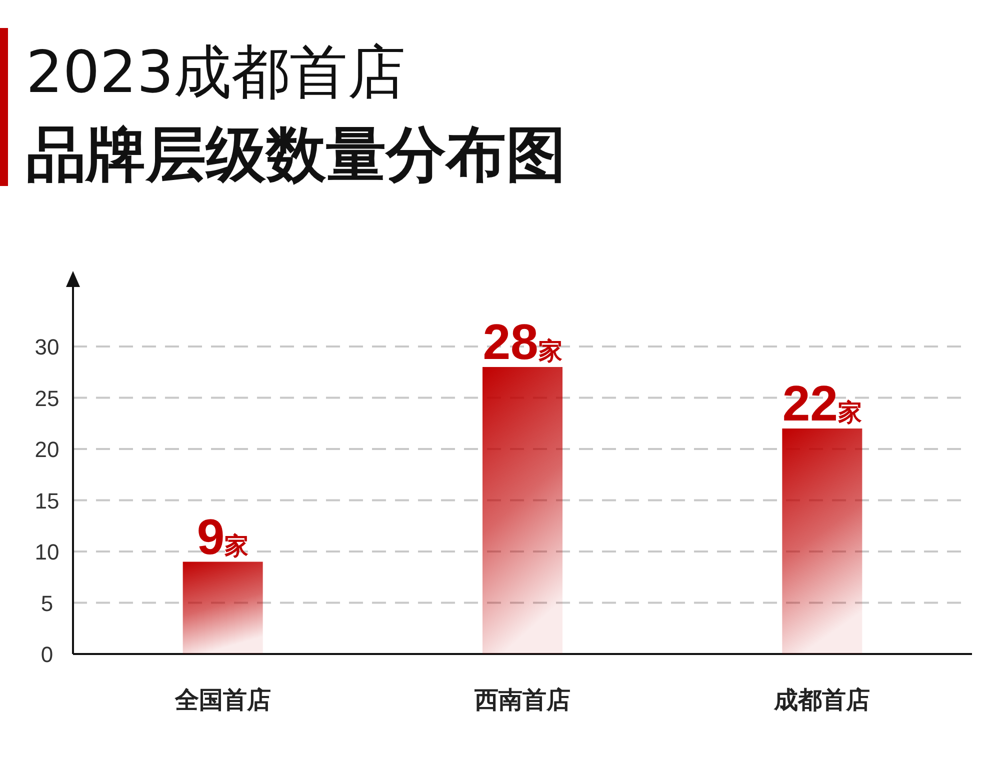  What do you see at coordinates (47, 398) in the screenshot?
I see `y-tick-label: 25` at bounding box center [47, 398].